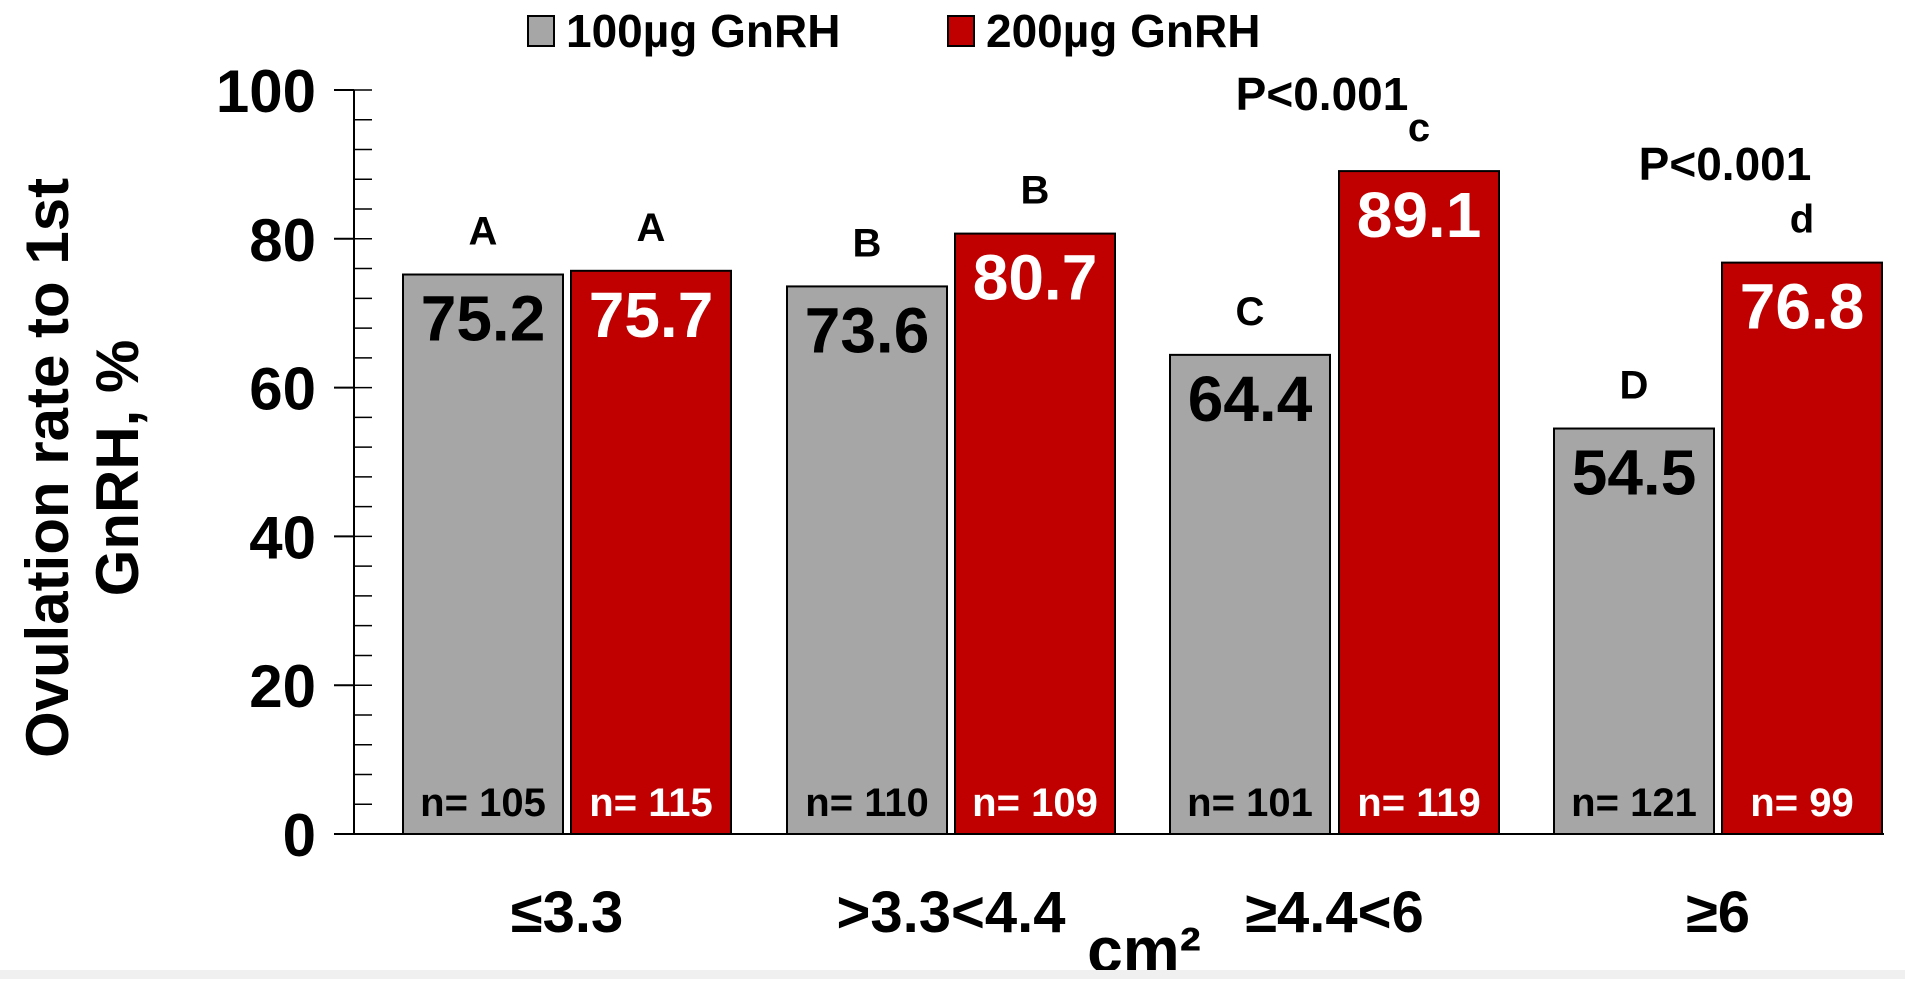 The image size is (1905, 984). What do you see at coordinates (867, 330) in the screenshot?
I see `bar-value-label: 73.6` at bounding box center [867, 330].